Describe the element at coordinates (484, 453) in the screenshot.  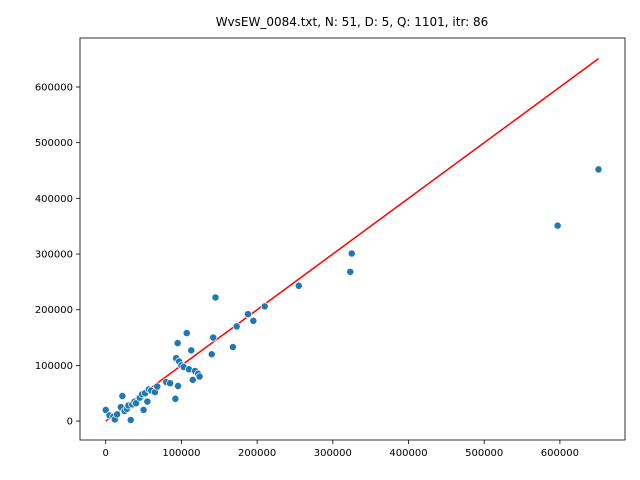
I see `x-tick-label: 500000` at that location.